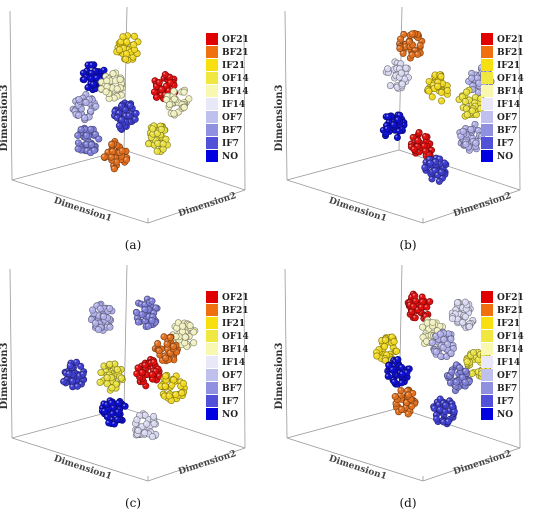 The width and height of the screenshot is (550, 518). Describe the element at coordinates (166, 349) in the screenshot. I see `cluster-BF21` at that location.